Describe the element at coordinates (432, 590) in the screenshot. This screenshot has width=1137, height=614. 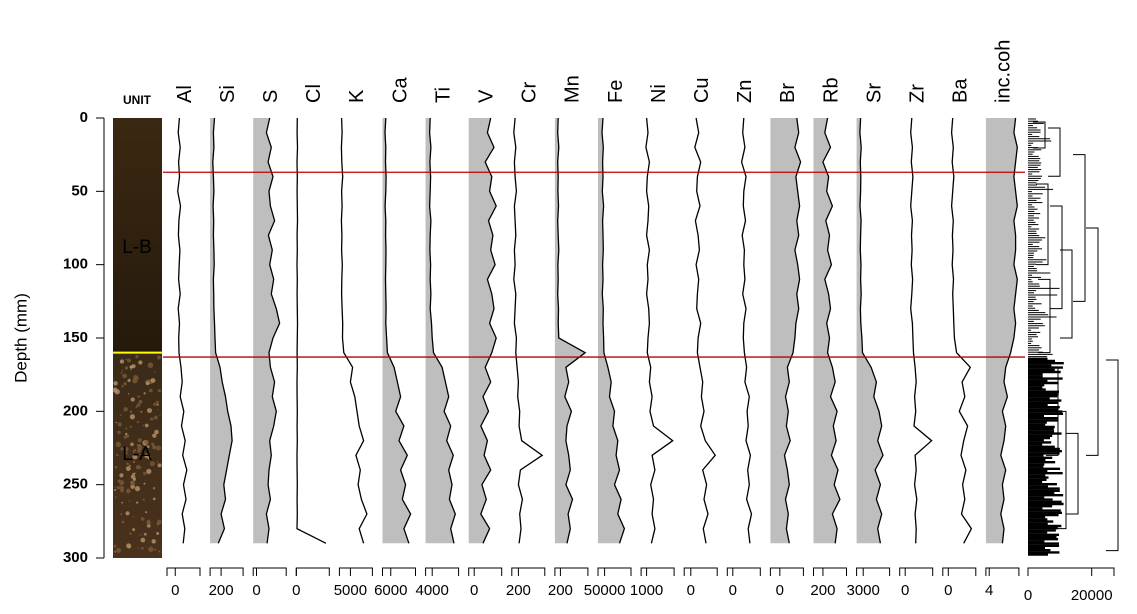
I see `x-tick-label: 4000` at that location.